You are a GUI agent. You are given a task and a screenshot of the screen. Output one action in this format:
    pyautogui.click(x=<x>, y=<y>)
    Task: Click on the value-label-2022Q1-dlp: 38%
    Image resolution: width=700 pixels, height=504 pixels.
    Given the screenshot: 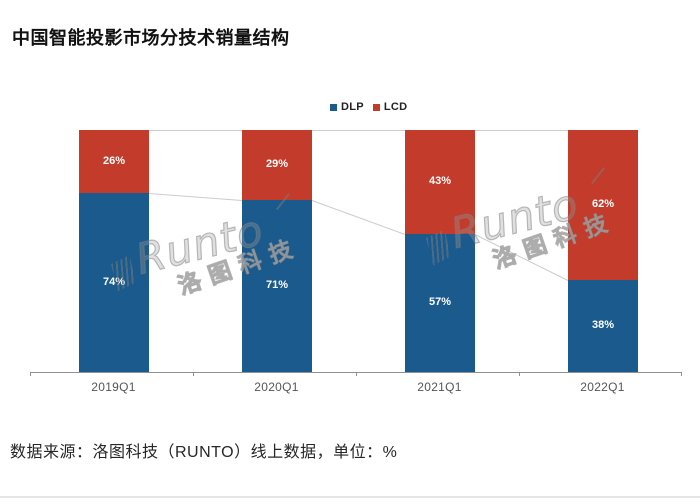 What is the action you would take?
    pyautogui.click(x=603, y=325)
    